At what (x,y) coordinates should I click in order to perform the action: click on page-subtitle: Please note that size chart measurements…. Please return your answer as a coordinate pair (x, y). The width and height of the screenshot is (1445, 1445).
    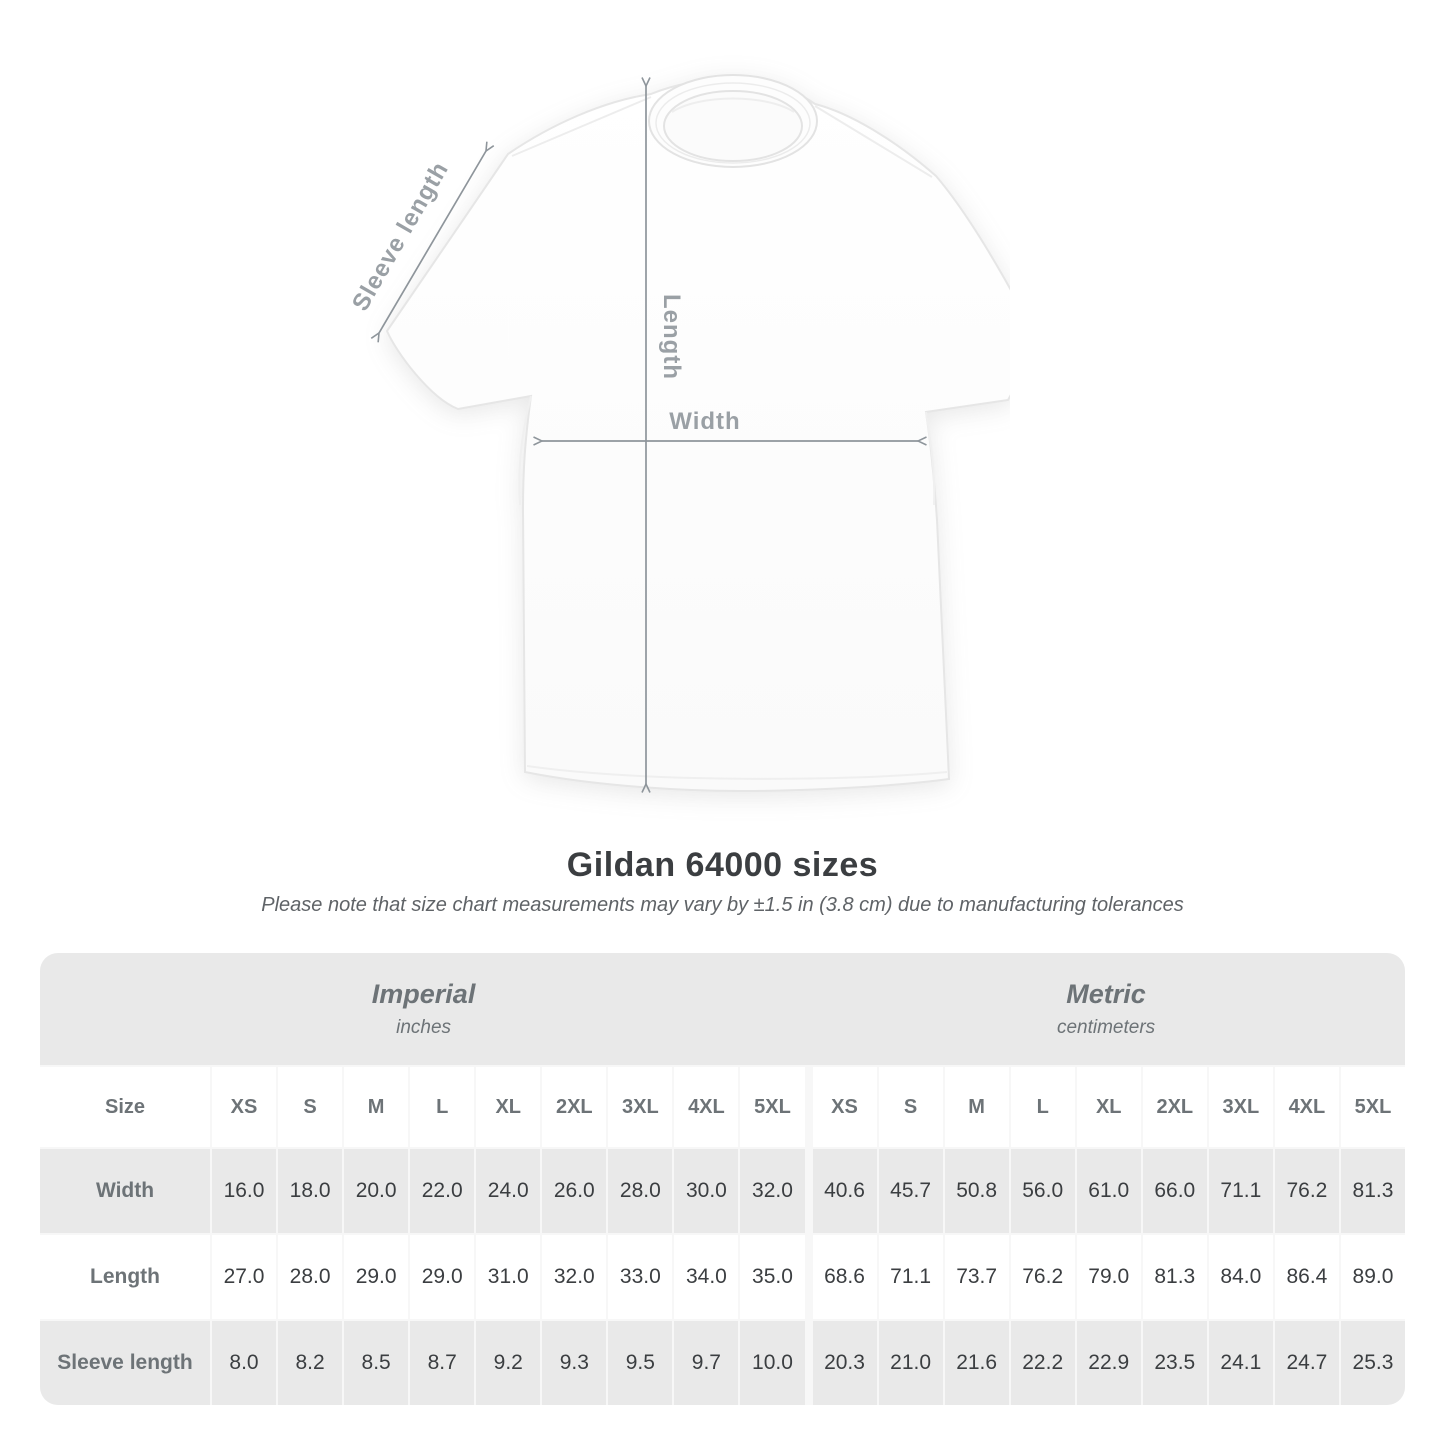
    Looking at the image, I should click on (722, 905).